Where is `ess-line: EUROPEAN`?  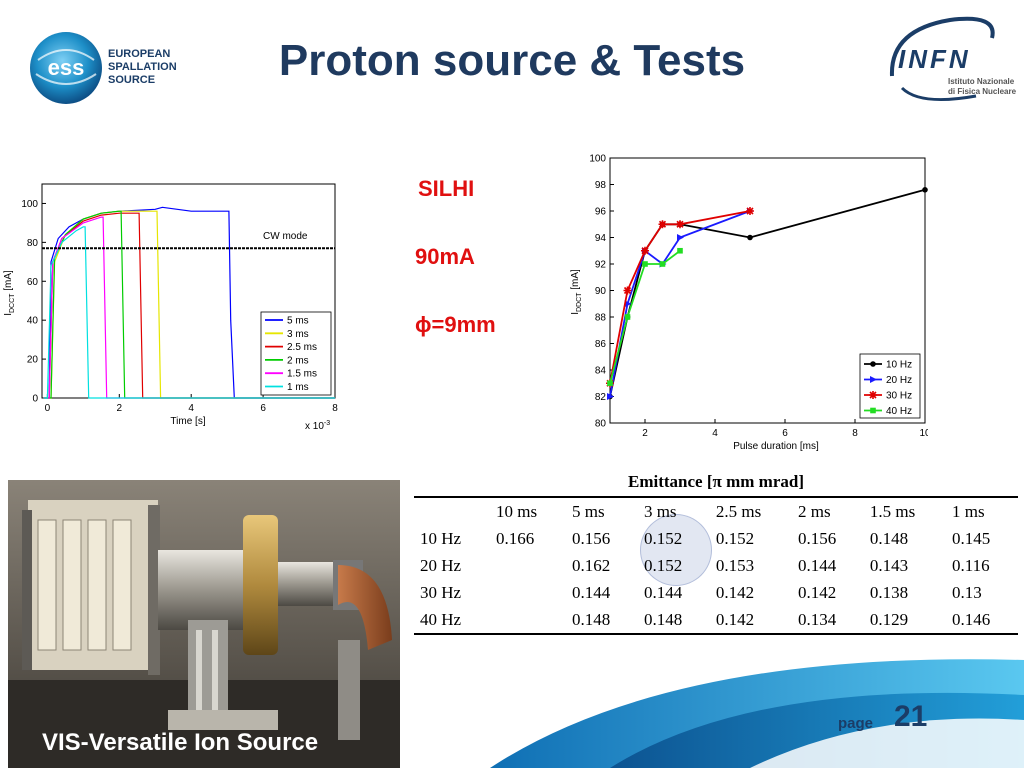
ess-line: EUROPEAN is located at coordinates (139, 54).